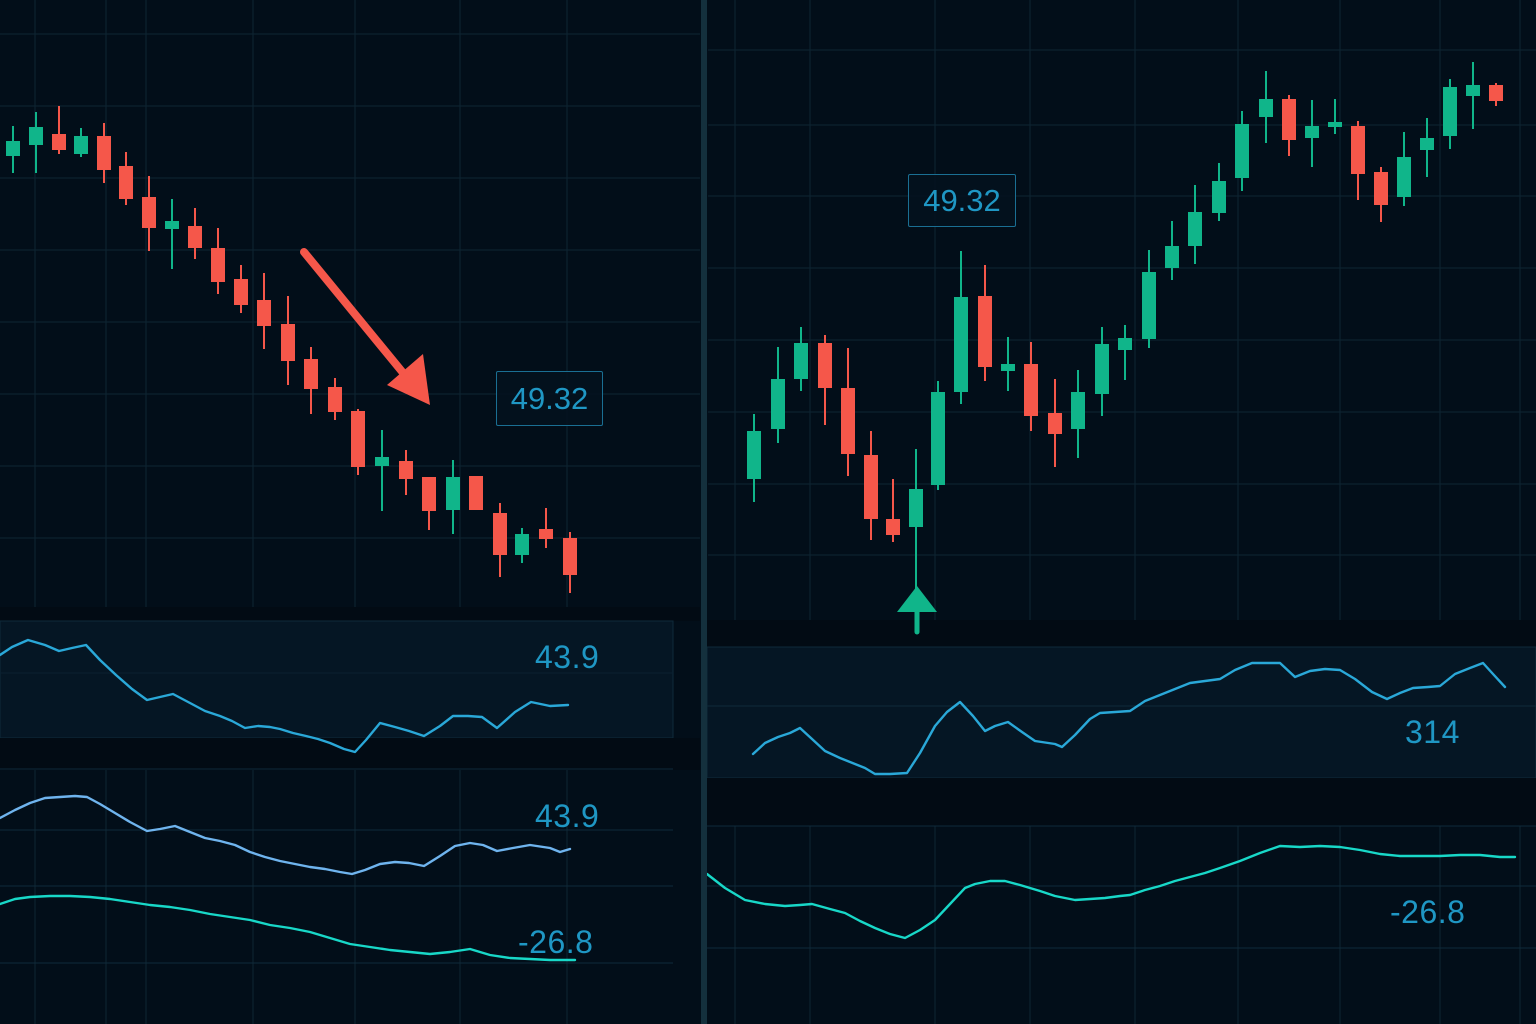 The height and width of the screenshot is (1024, 1536). What do you see at coordinates (567, 816) in the screenshot?
I see `left-indicator-2-value: 43.9` at bounding box center [567, 816].